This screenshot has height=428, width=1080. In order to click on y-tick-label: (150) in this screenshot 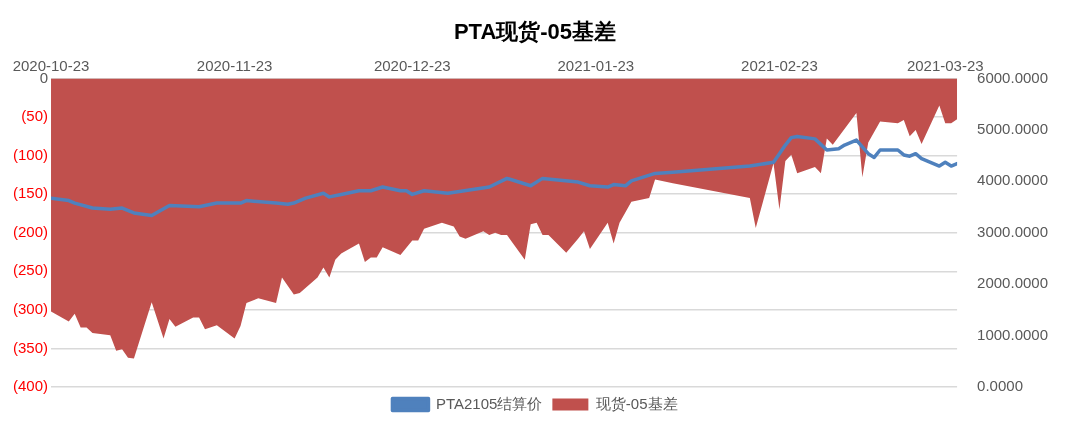, I will do `click(30, 193)`.